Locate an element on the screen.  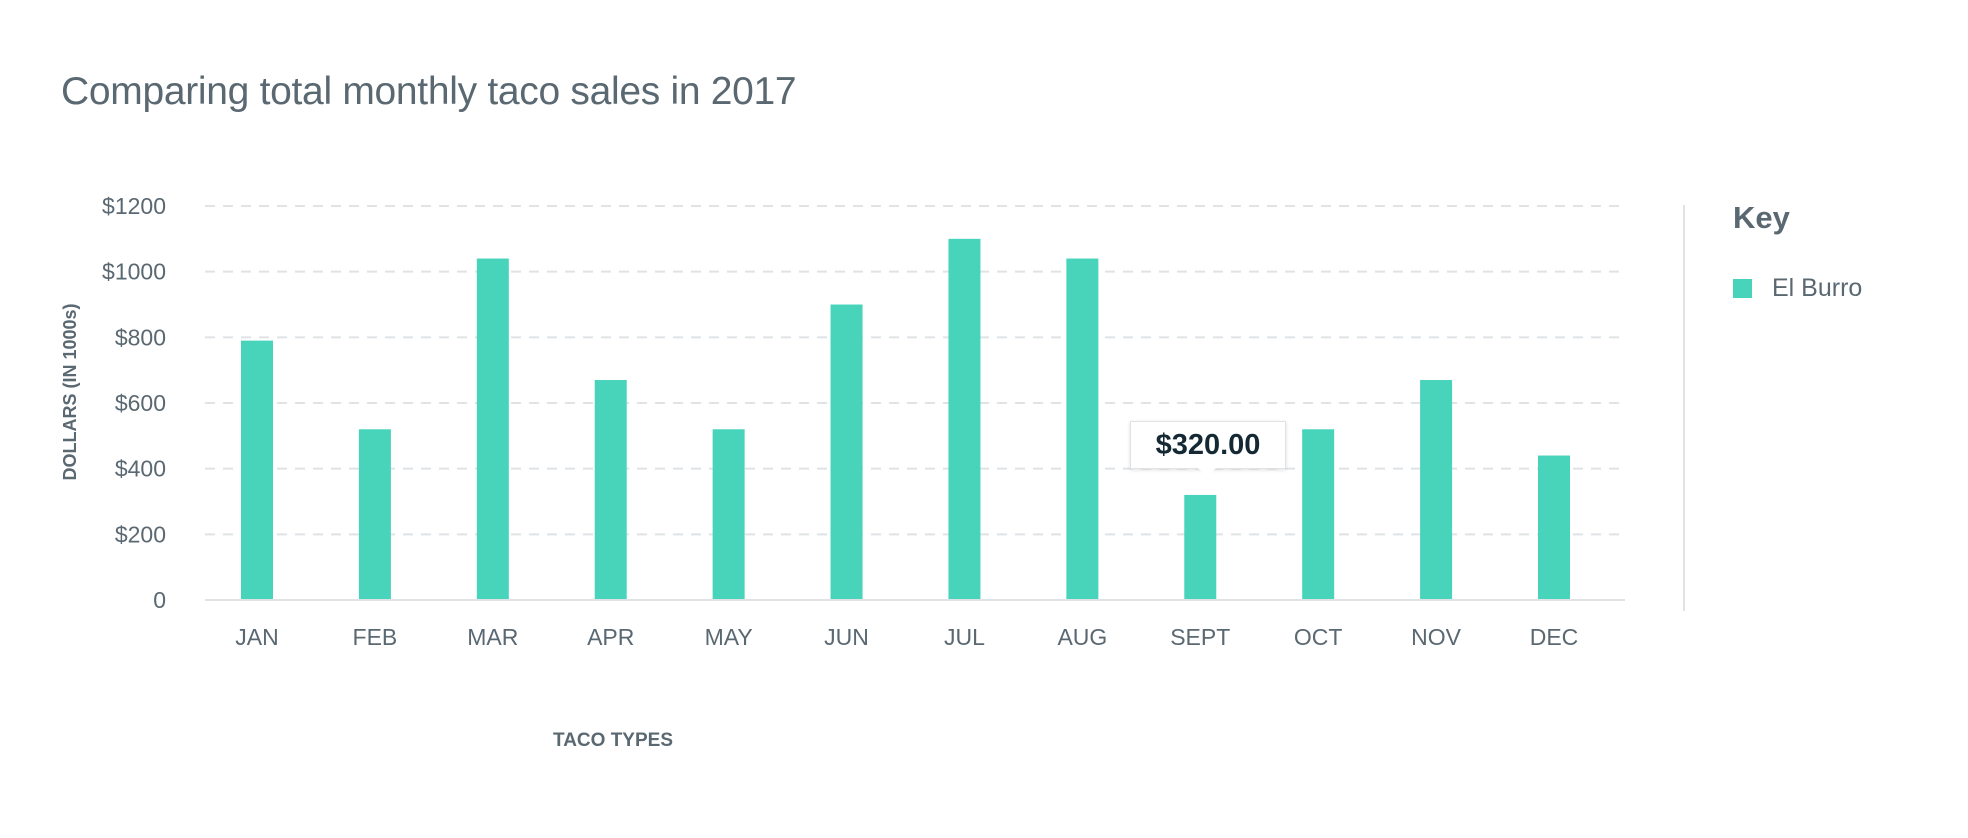
legend-swatch is located at coordinates (1742, 288).